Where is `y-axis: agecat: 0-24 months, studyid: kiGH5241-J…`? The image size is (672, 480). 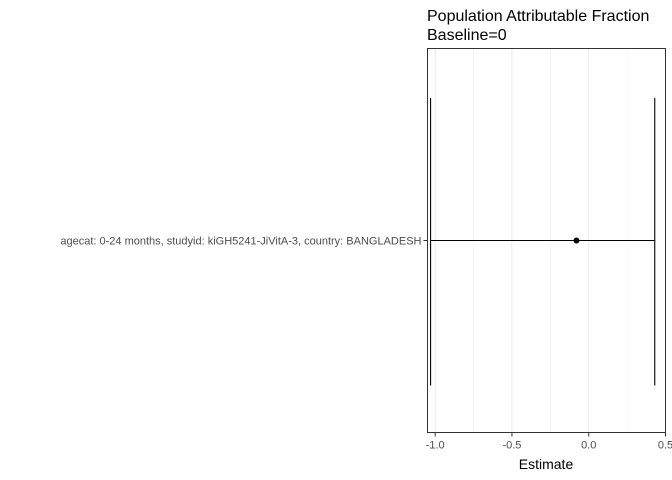
y-axis: agecat: 0-24 months, studyid: kiGH5241-J… is located at coordinates (244, 242).